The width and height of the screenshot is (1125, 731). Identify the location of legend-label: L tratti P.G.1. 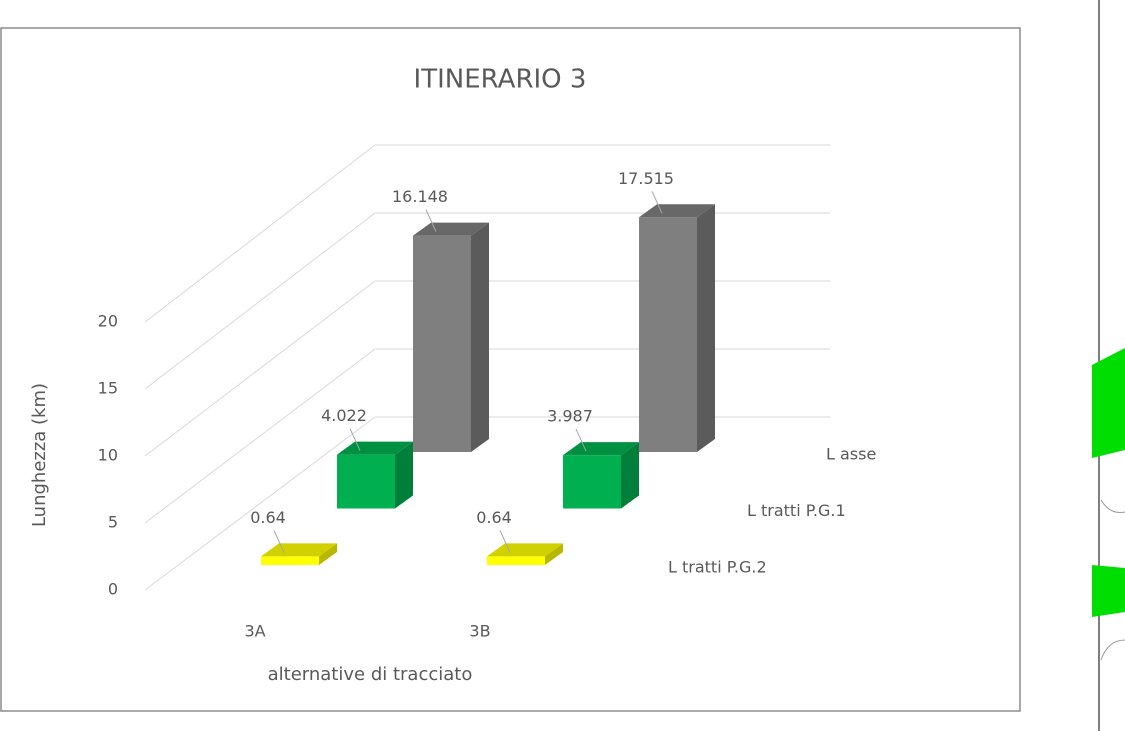
(796, 510).